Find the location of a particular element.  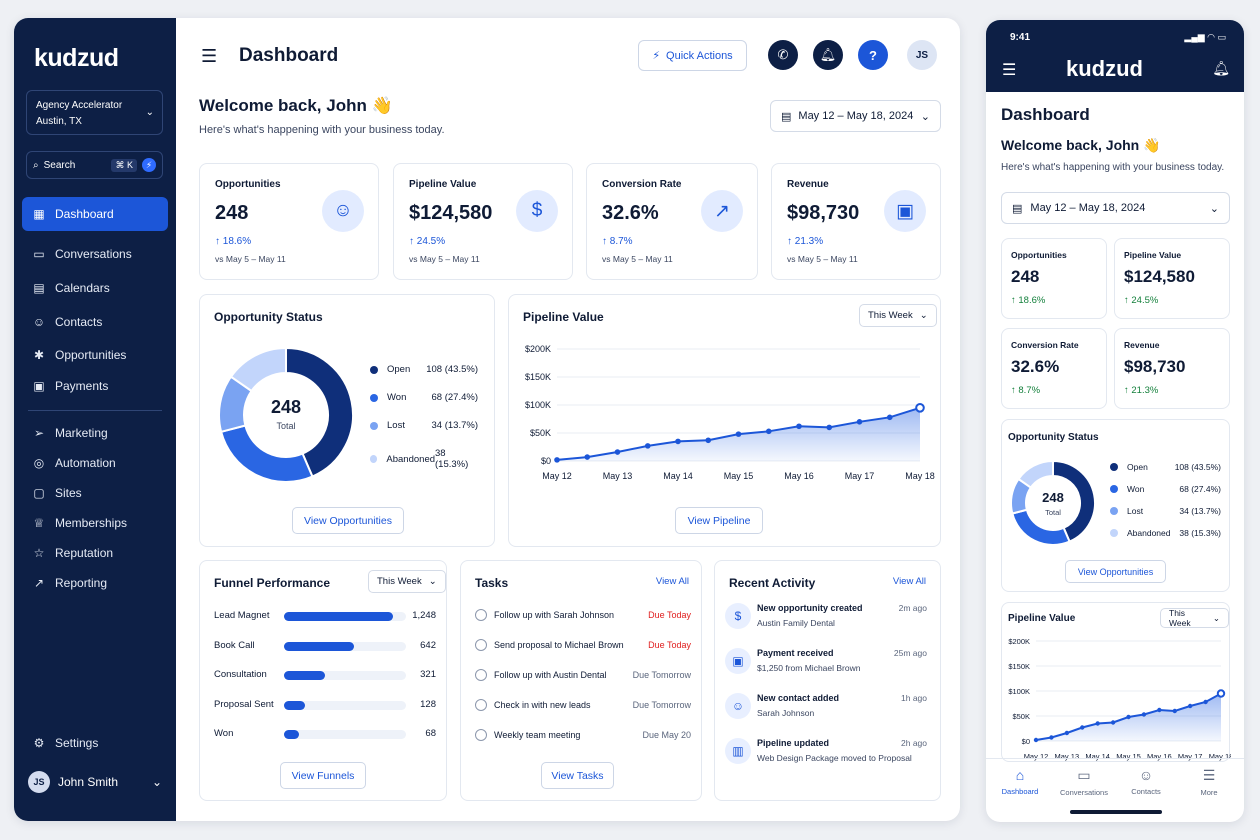

help-button: ? is located at coordinates (873, 55).